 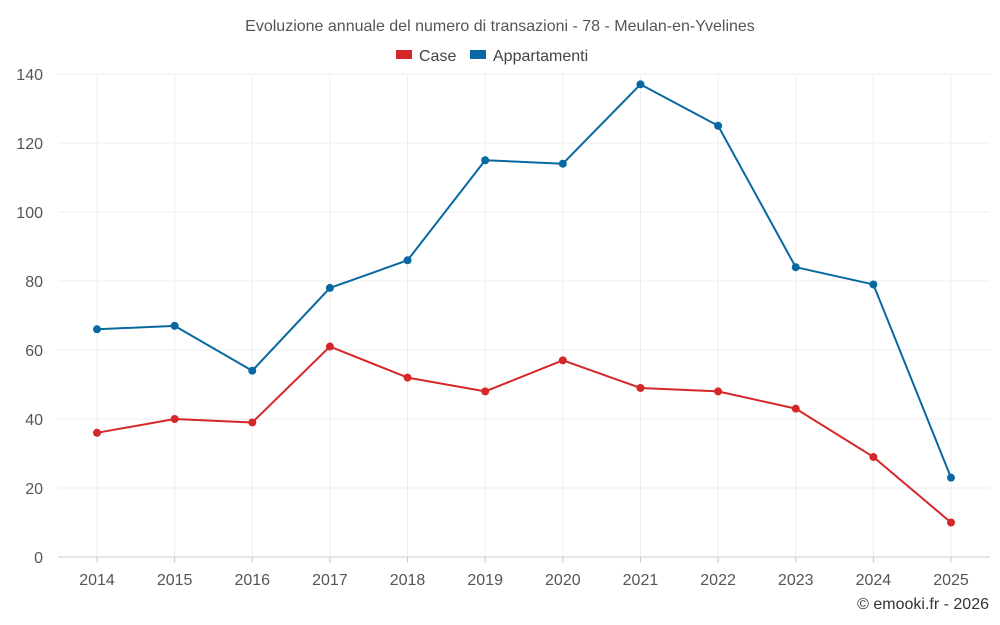 What do you see at coordinates (29, 75) in the screenshot?
I see `y-tick-label: 140` at bounding box center [29, 75].